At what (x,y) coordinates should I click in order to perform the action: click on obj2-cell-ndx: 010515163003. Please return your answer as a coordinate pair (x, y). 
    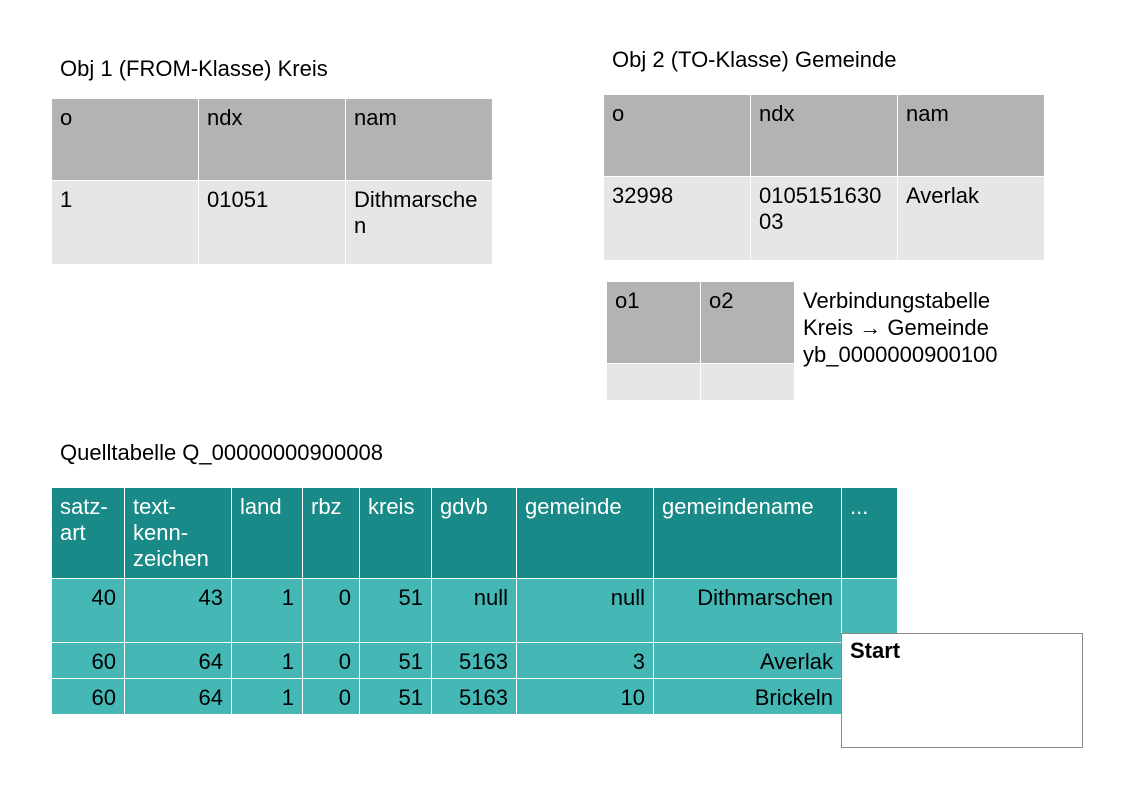
    Looking at the image, I should click on (824, 218).